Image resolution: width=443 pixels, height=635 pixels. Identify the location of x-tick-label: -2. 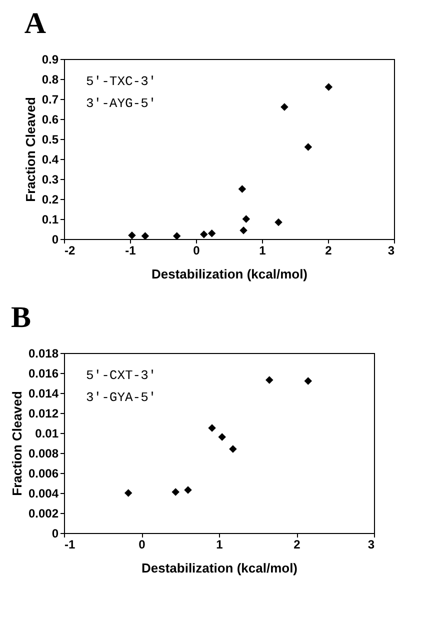
(70, 251).